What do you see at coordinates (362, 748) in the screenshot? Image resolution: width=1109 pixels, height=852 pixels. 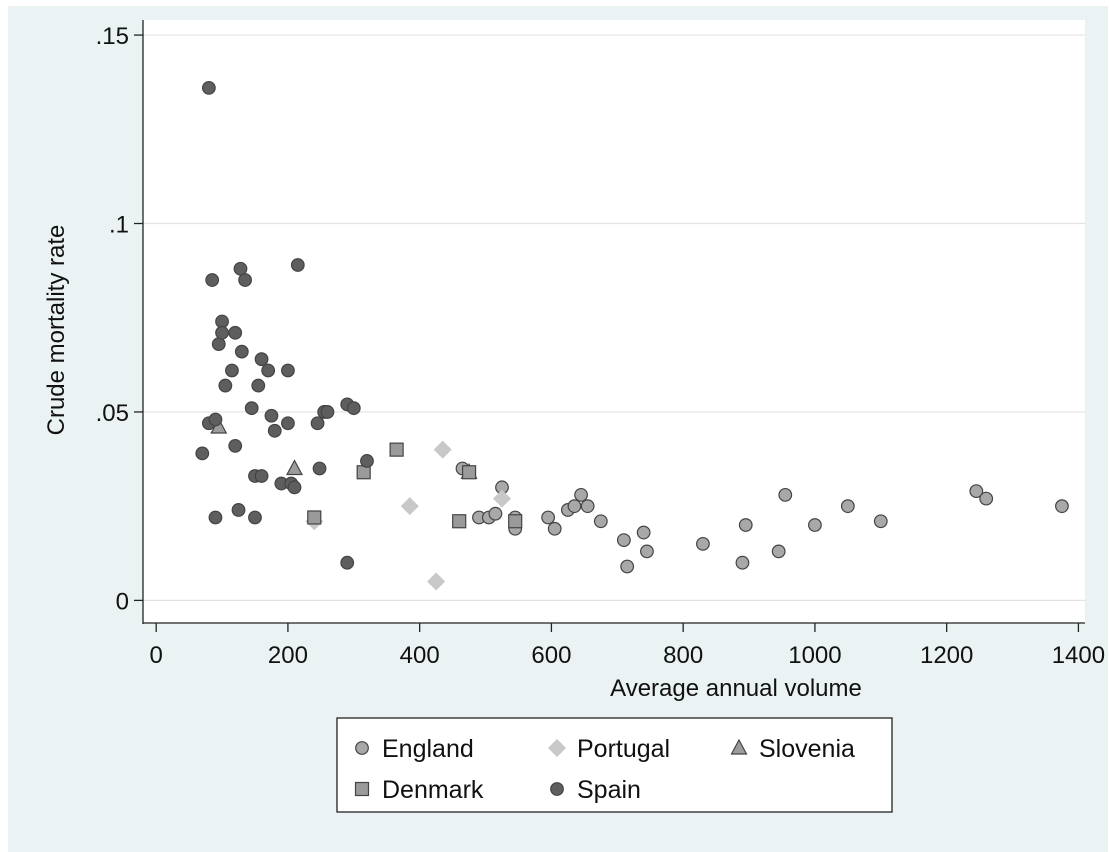 I see `legend-marker-england` at bounding box center [362, 748].